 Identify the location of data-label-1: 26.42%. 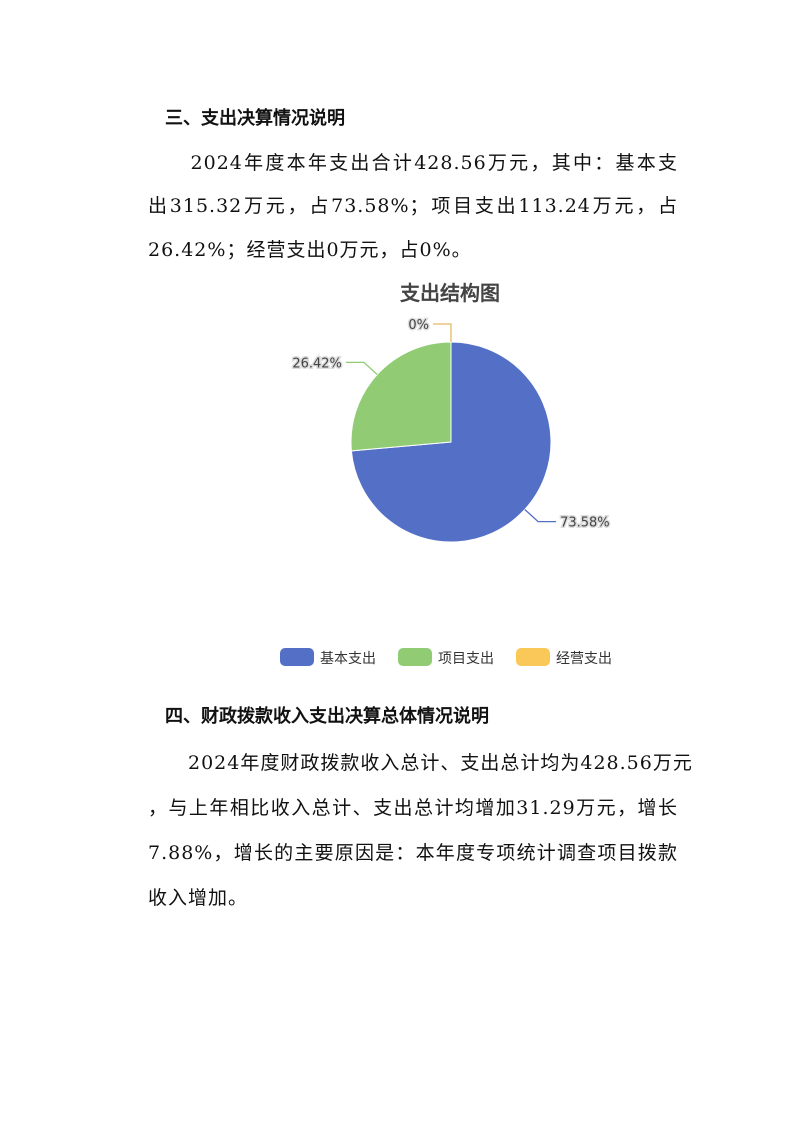
(317, 363).